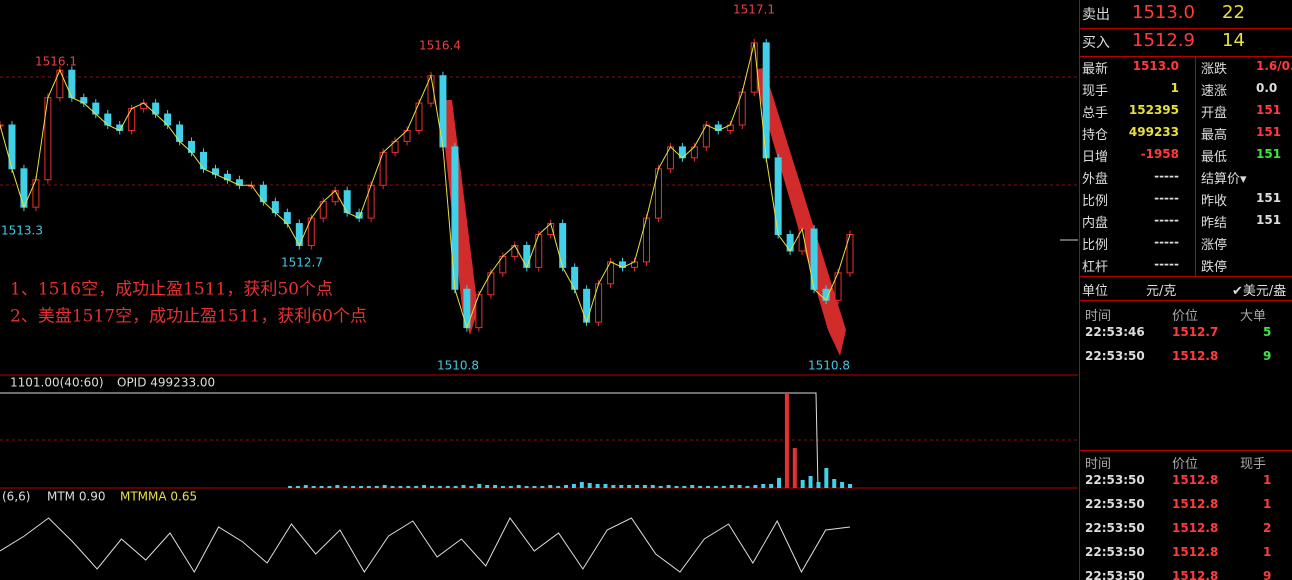 This screenshot has width=1292, height=580. What do you see at coordinates (1214, 113) in the screenshot?
I see `row-label: 开盘` at bounding box center [1214, 113].